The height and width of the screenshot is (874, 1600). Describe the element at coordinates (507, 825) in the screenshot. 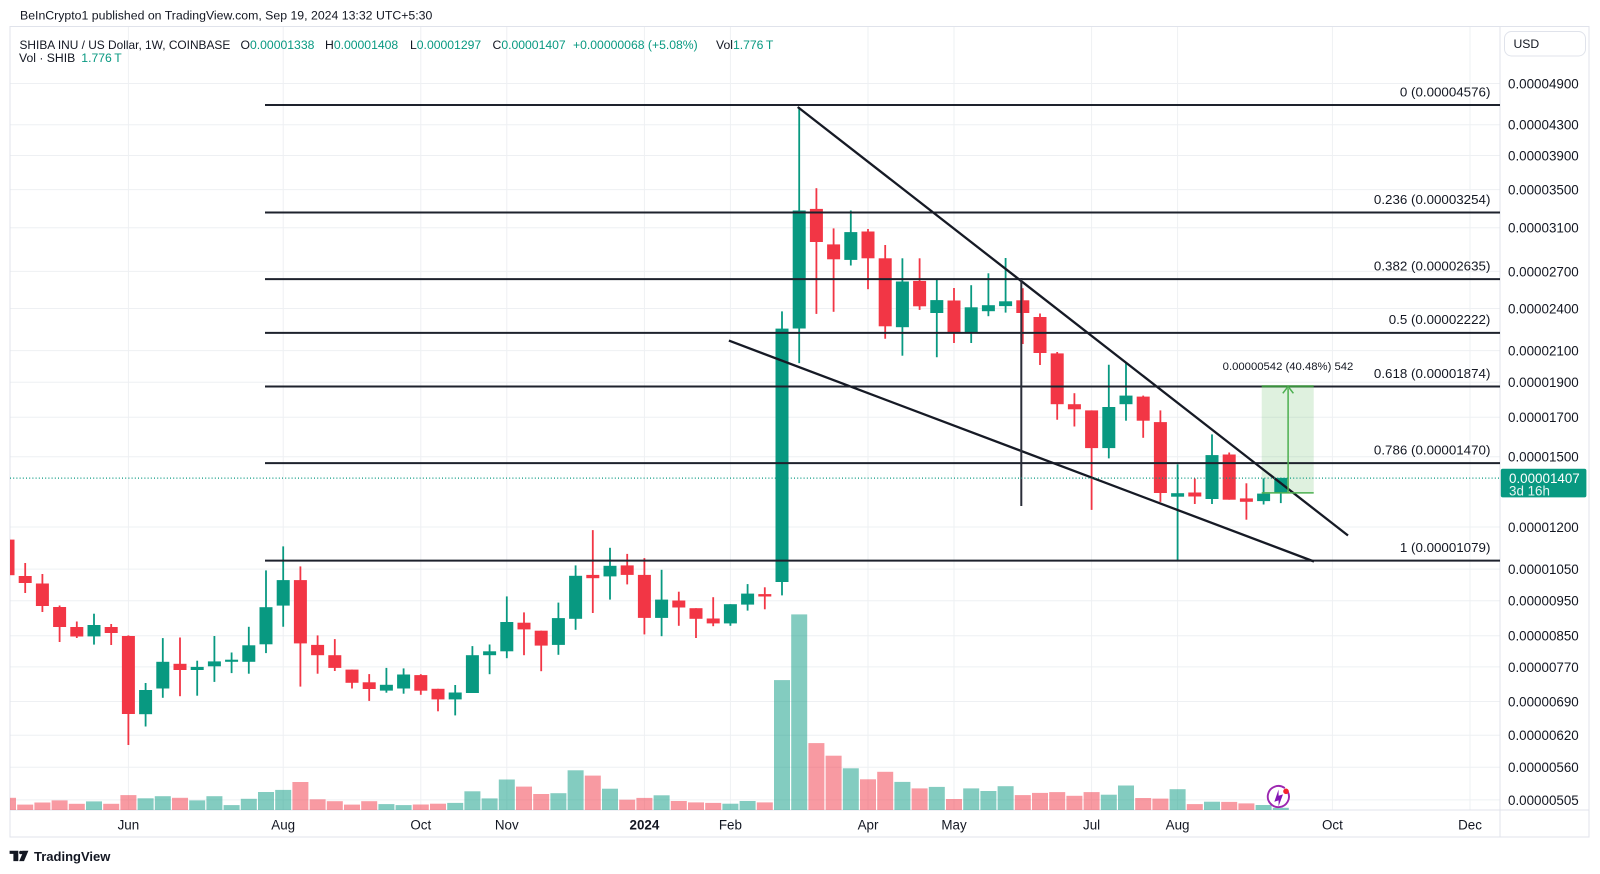

I see `svg-text: Nov` at that location.